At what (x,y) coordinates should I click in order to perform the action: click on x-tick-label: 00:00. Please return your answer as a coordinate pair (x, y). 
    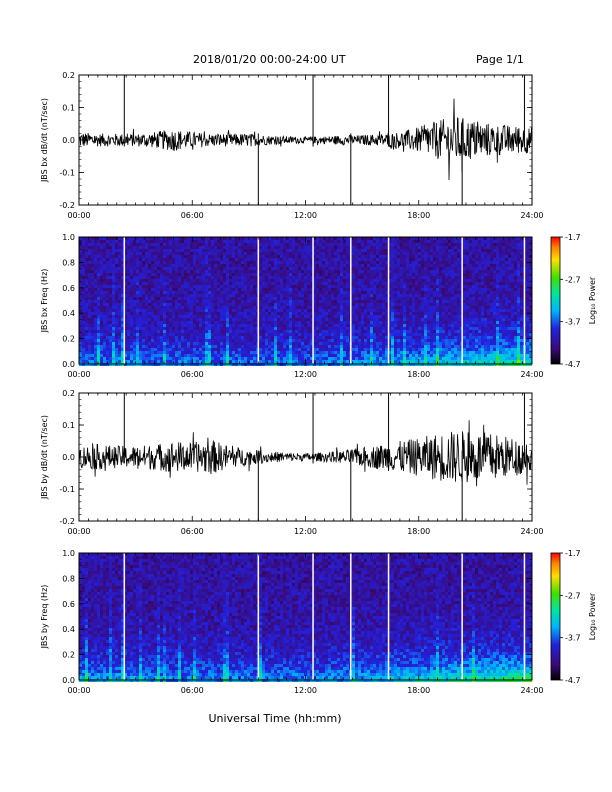
    Looking at the image, I should click on (78, 215).